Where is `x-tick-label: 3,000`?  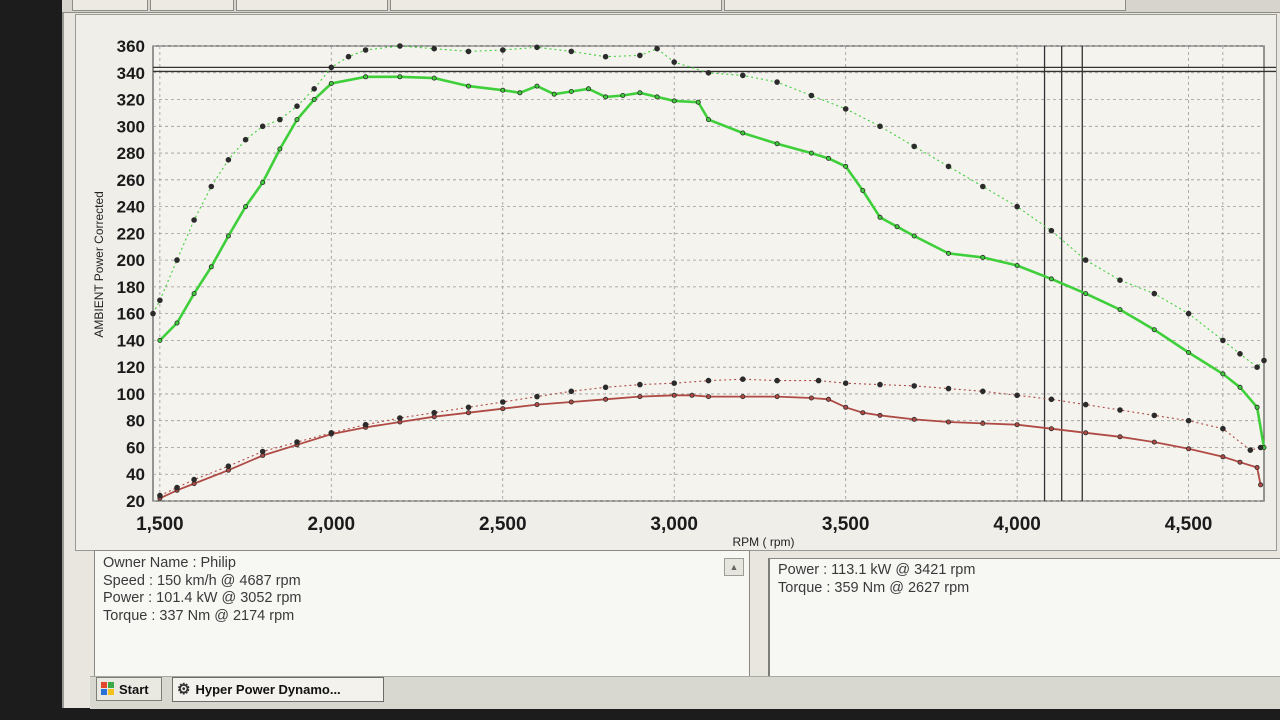 x-tick-label: 3,000 is located at coordinates (674, 524).